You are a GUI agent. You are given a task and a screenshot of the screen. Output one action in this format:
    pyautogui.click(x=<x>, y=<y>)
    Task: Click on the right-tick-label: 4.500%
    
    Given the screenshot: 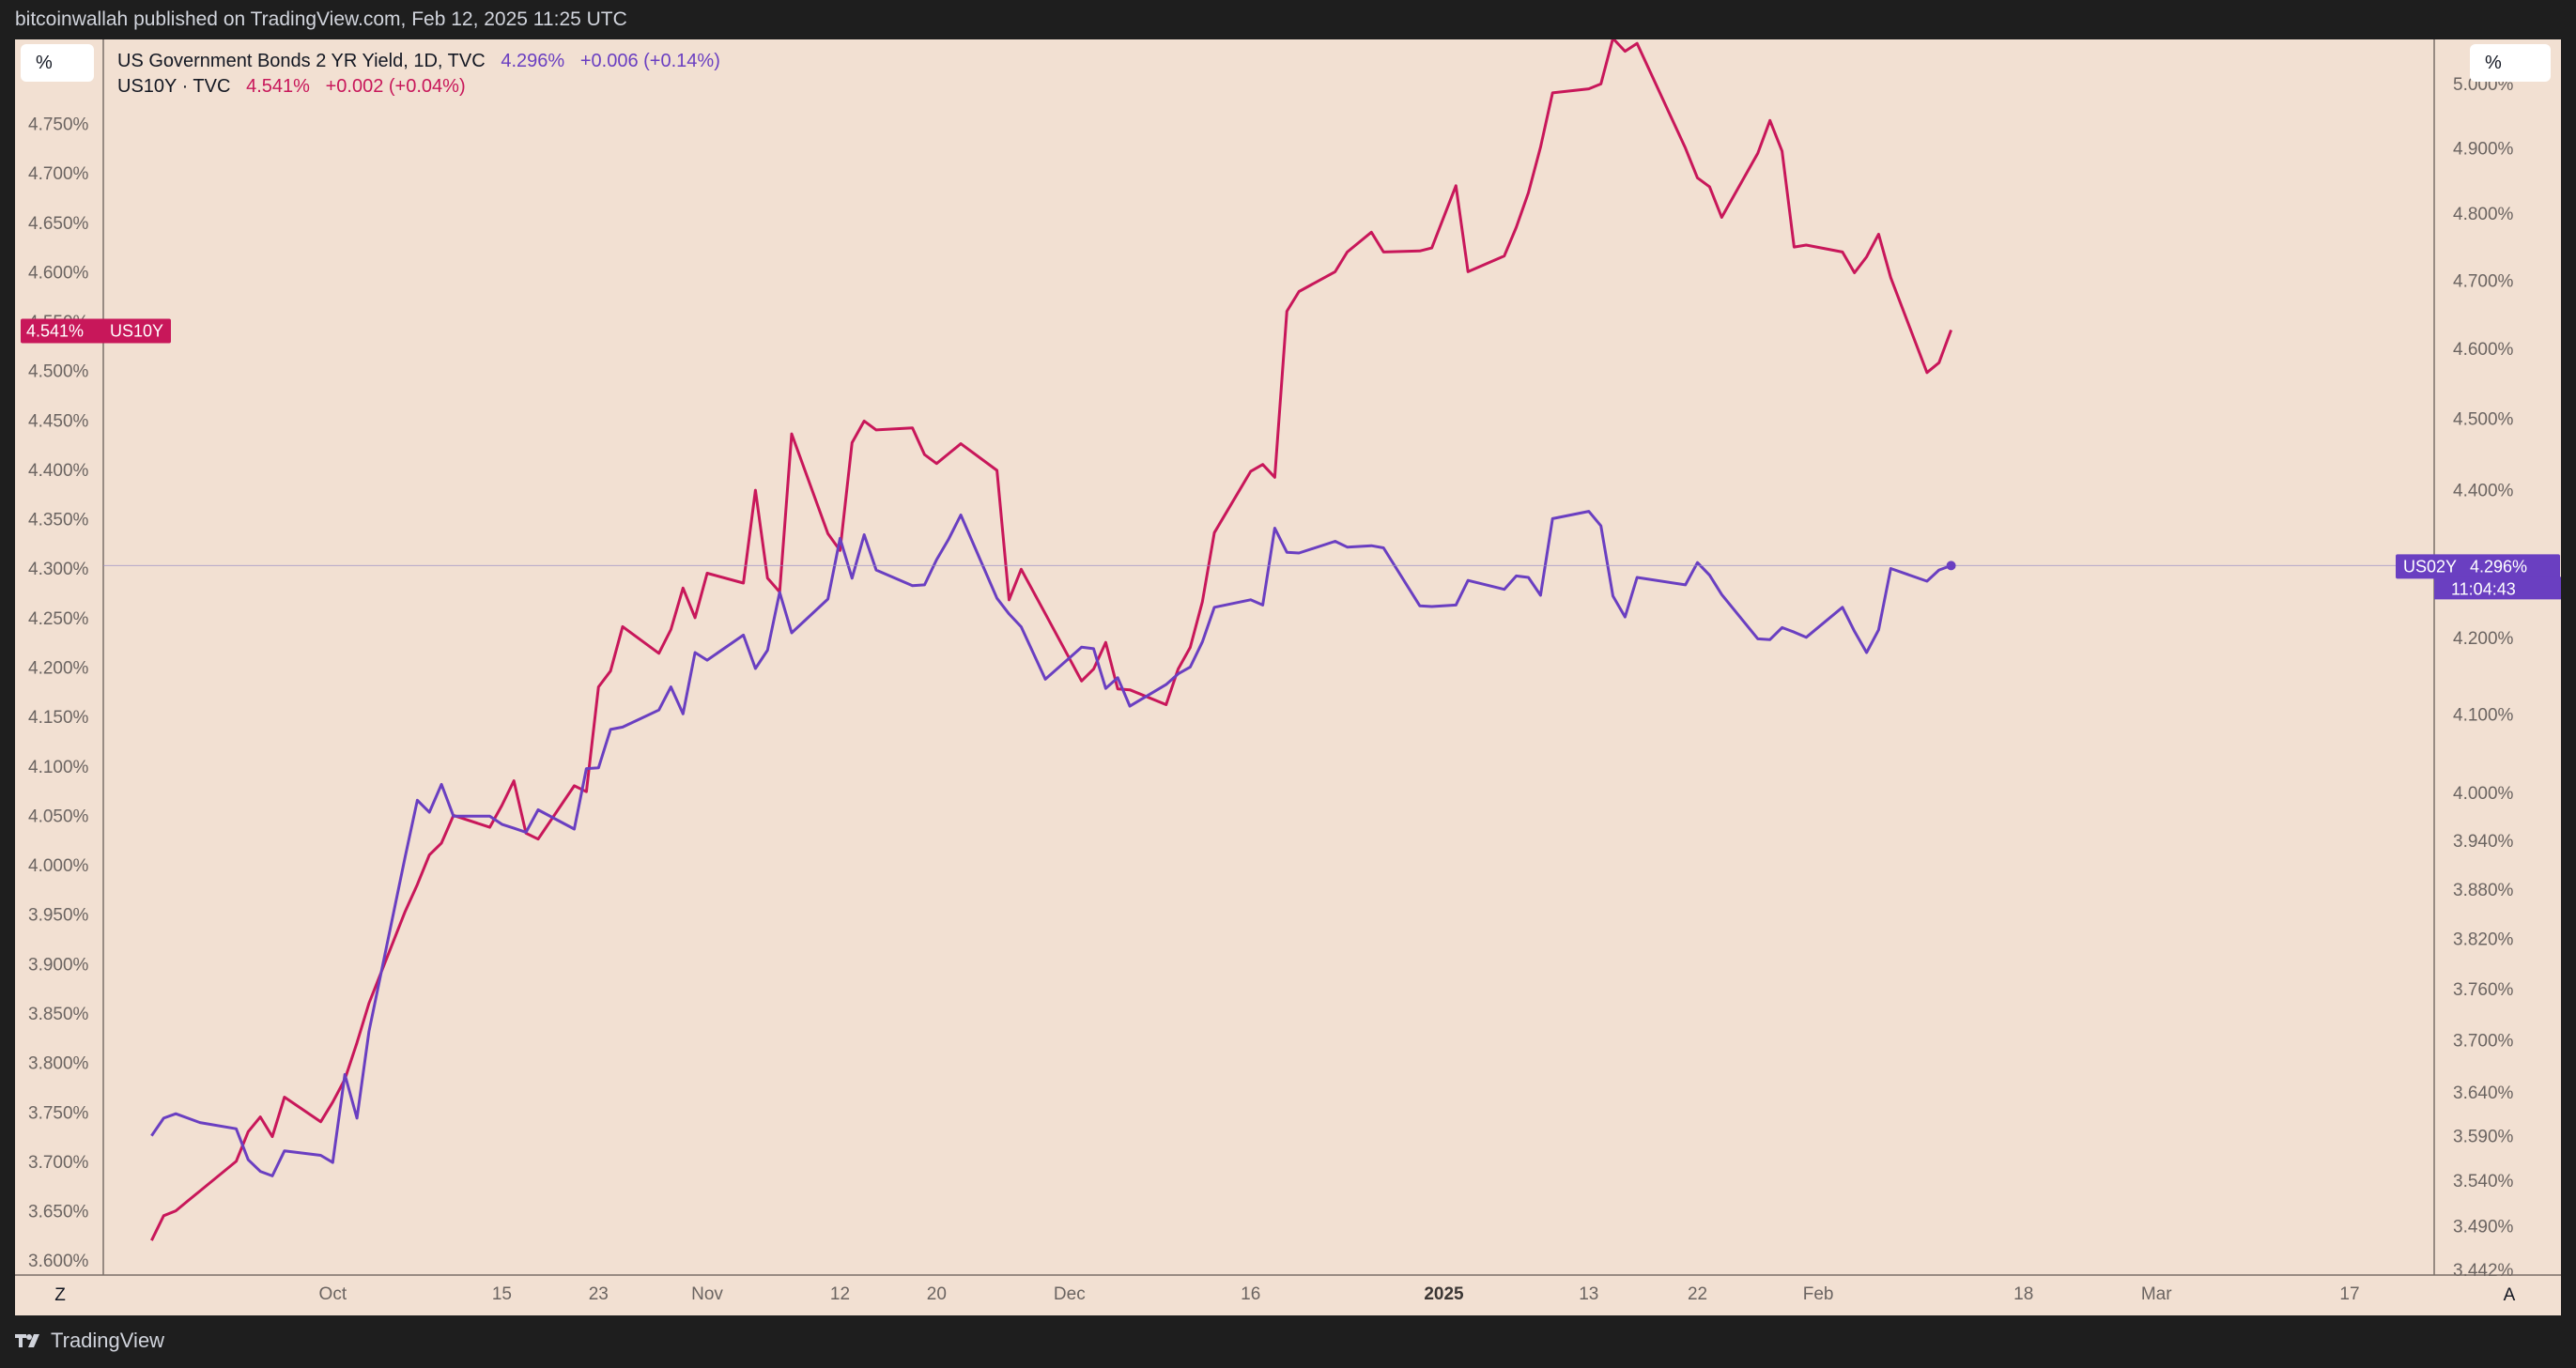 What is the action you would take?
    pyautogui.click(x=2483, y=419)
    